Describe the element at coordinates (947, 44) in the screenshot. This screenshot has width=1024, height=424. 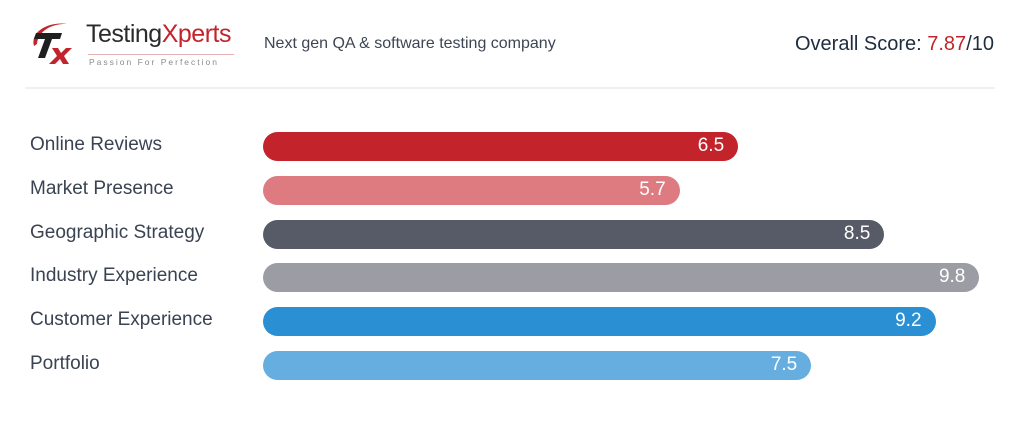
I see `overall-score-value: 7.87` at that location.